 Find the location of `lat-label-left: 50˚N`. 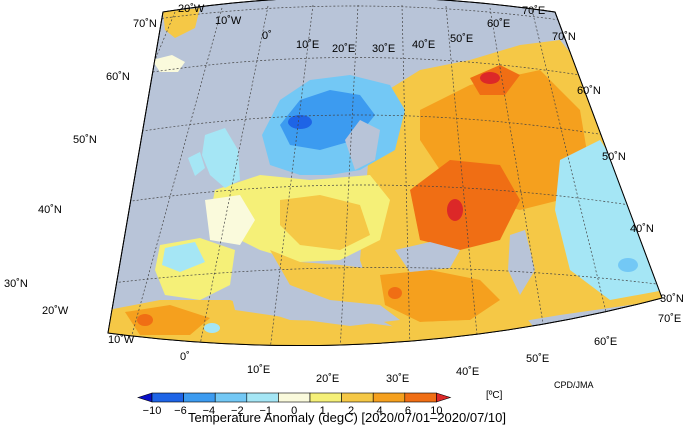

lat-label-left: 50˚N is located at coordinates (85, 140).